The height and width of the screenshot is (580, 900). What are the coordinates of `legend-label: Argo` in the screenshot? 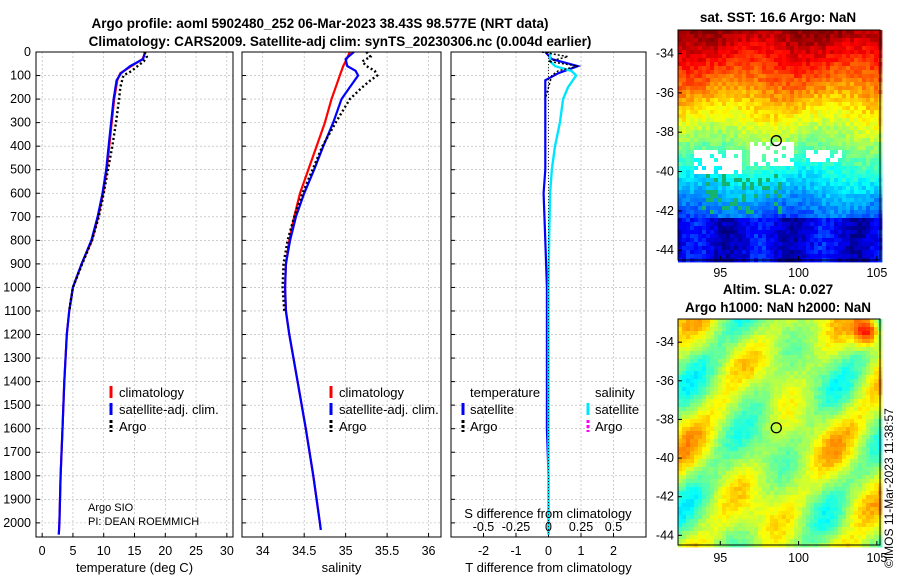 It's located at (608, 426).